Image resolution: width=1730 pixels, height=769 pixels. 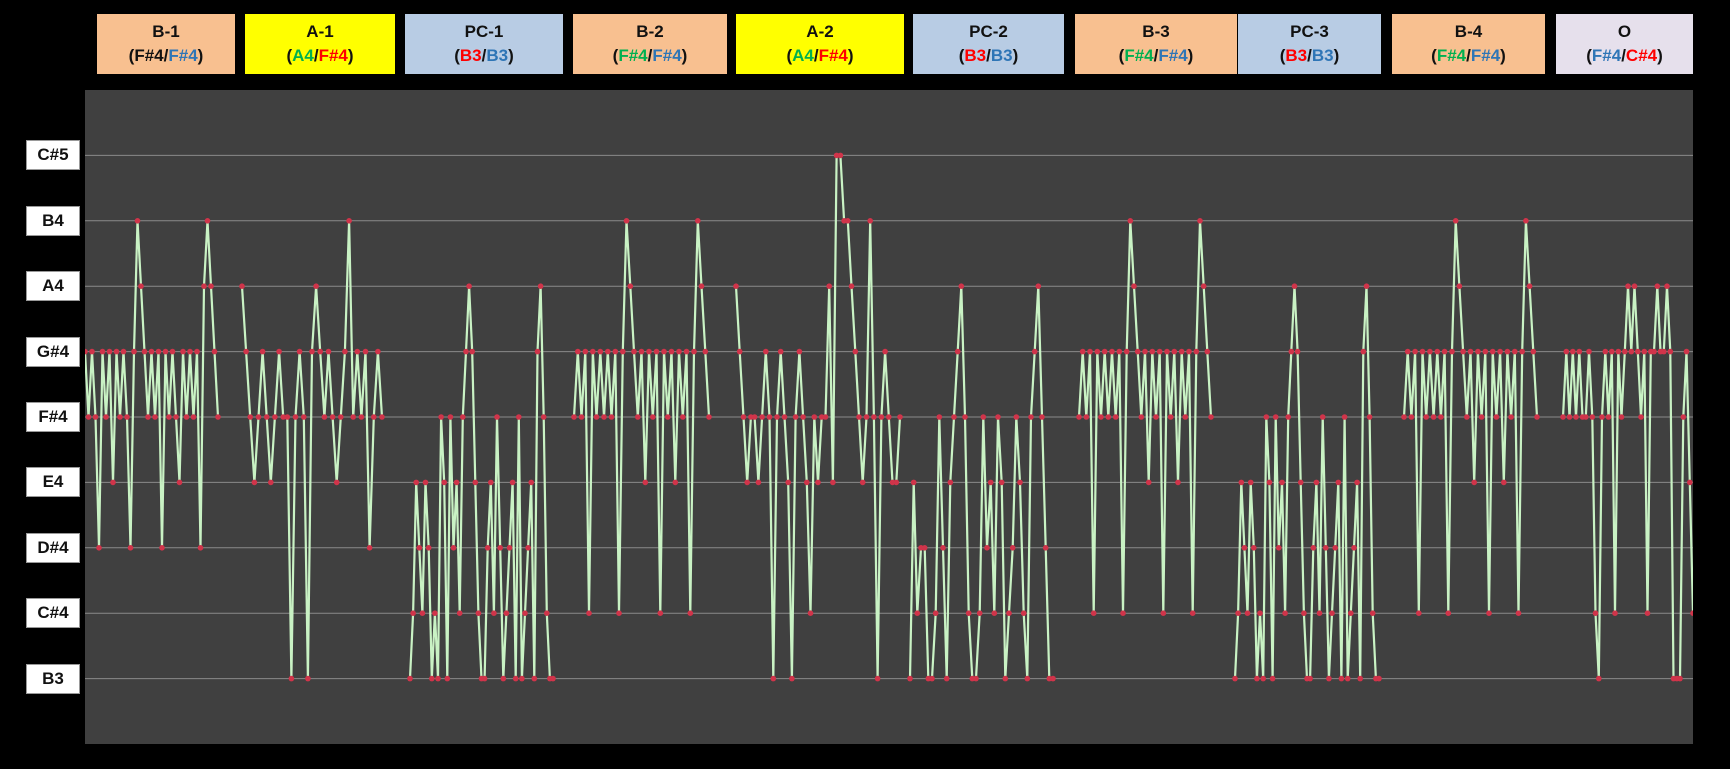 What do you see at coordinates (1296, 55) in the screenshot?
I see `section-note-1: B3` at bounding box center [1296, 55].